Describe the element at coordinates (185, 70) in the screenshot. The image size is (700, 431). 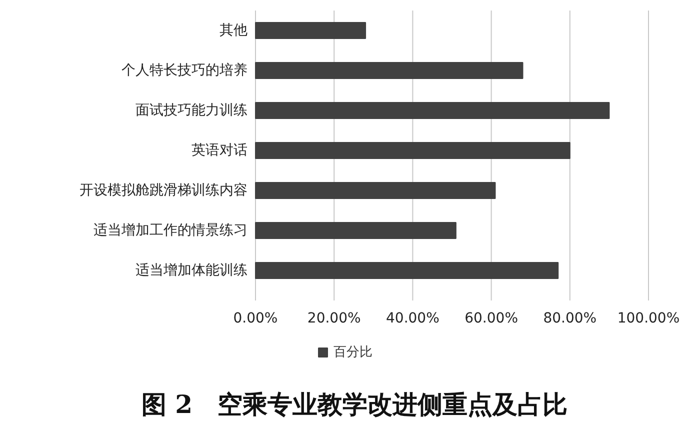
I see `y-tick-label: 个人特长技巧的培养` at that location.